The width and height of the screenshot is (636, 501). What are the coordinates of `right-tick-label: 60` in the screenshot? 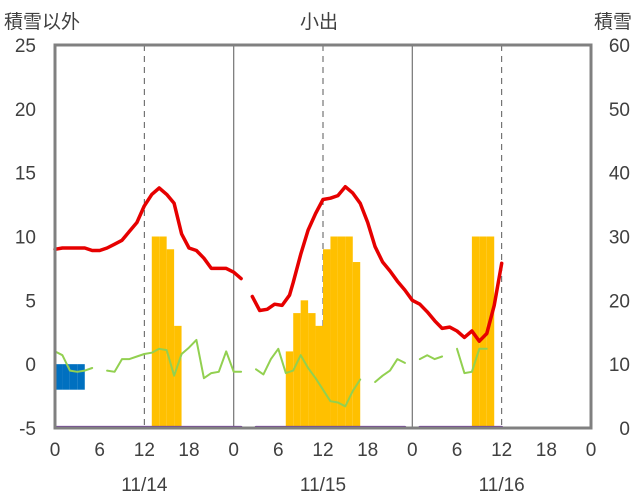 It's located at (619, 46).